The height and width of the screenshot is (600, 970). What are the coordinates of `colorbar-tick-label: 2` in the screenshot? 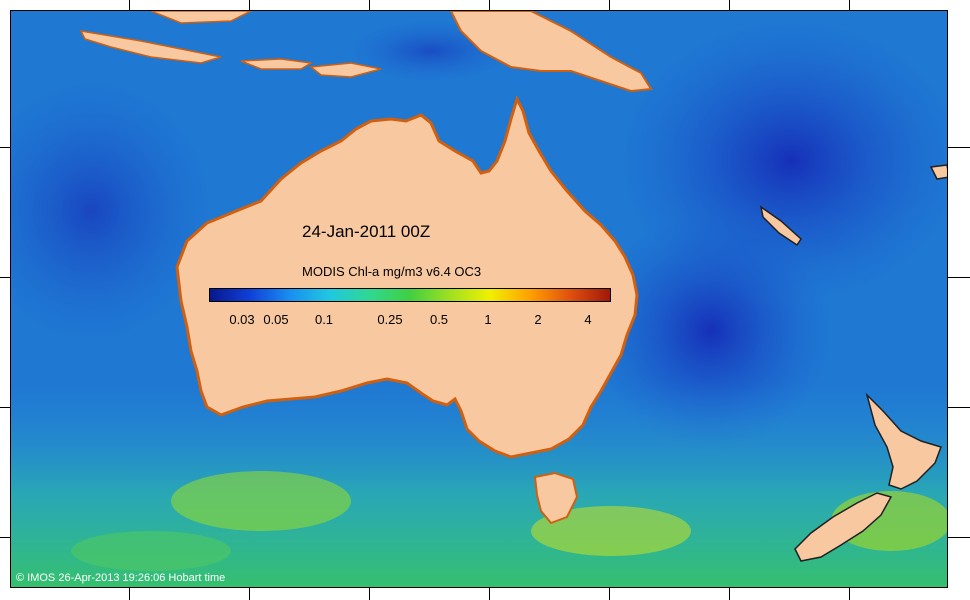 It's located at (538, 319).